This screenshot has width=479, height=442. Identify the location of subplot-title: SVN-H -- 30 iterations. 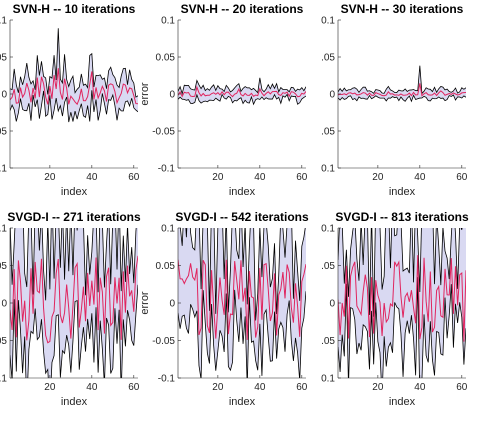
(402, 9).